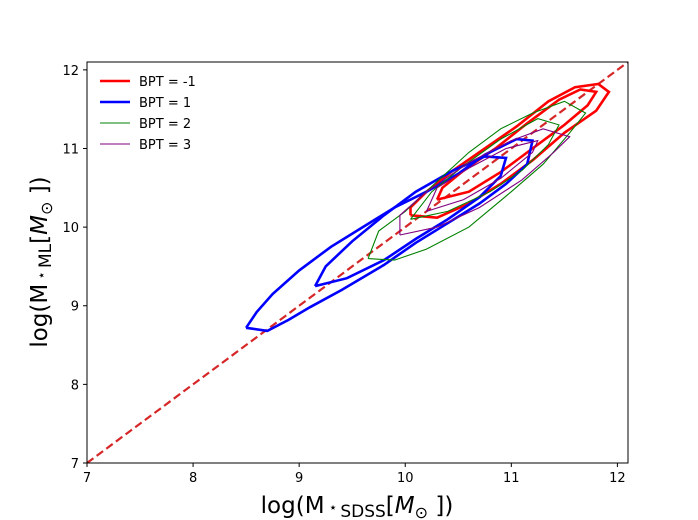  What do you see at coordinates (75, 464) in the screenshot?
I see `y-tick-label: 7` at bounding box center [75, 464].